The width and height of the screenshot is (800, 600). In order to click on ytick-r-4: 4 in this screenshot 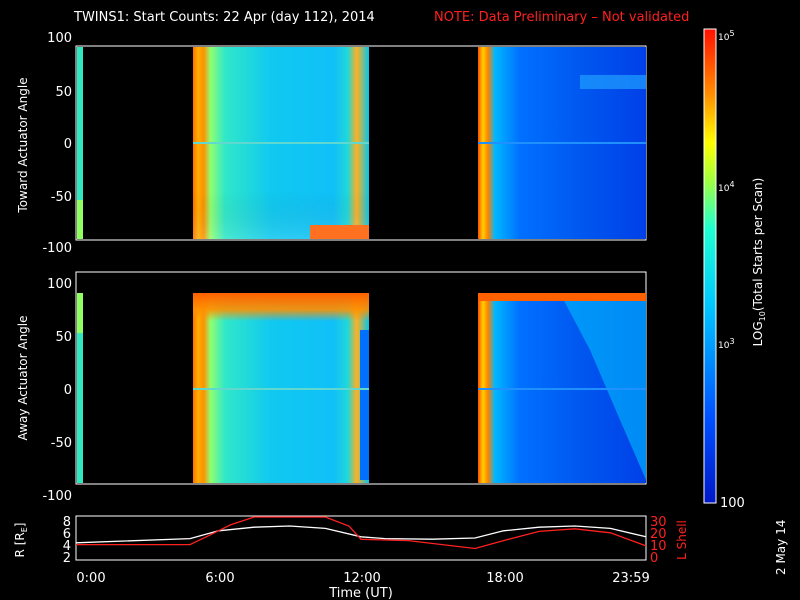, I will do `click(67, 546)`.